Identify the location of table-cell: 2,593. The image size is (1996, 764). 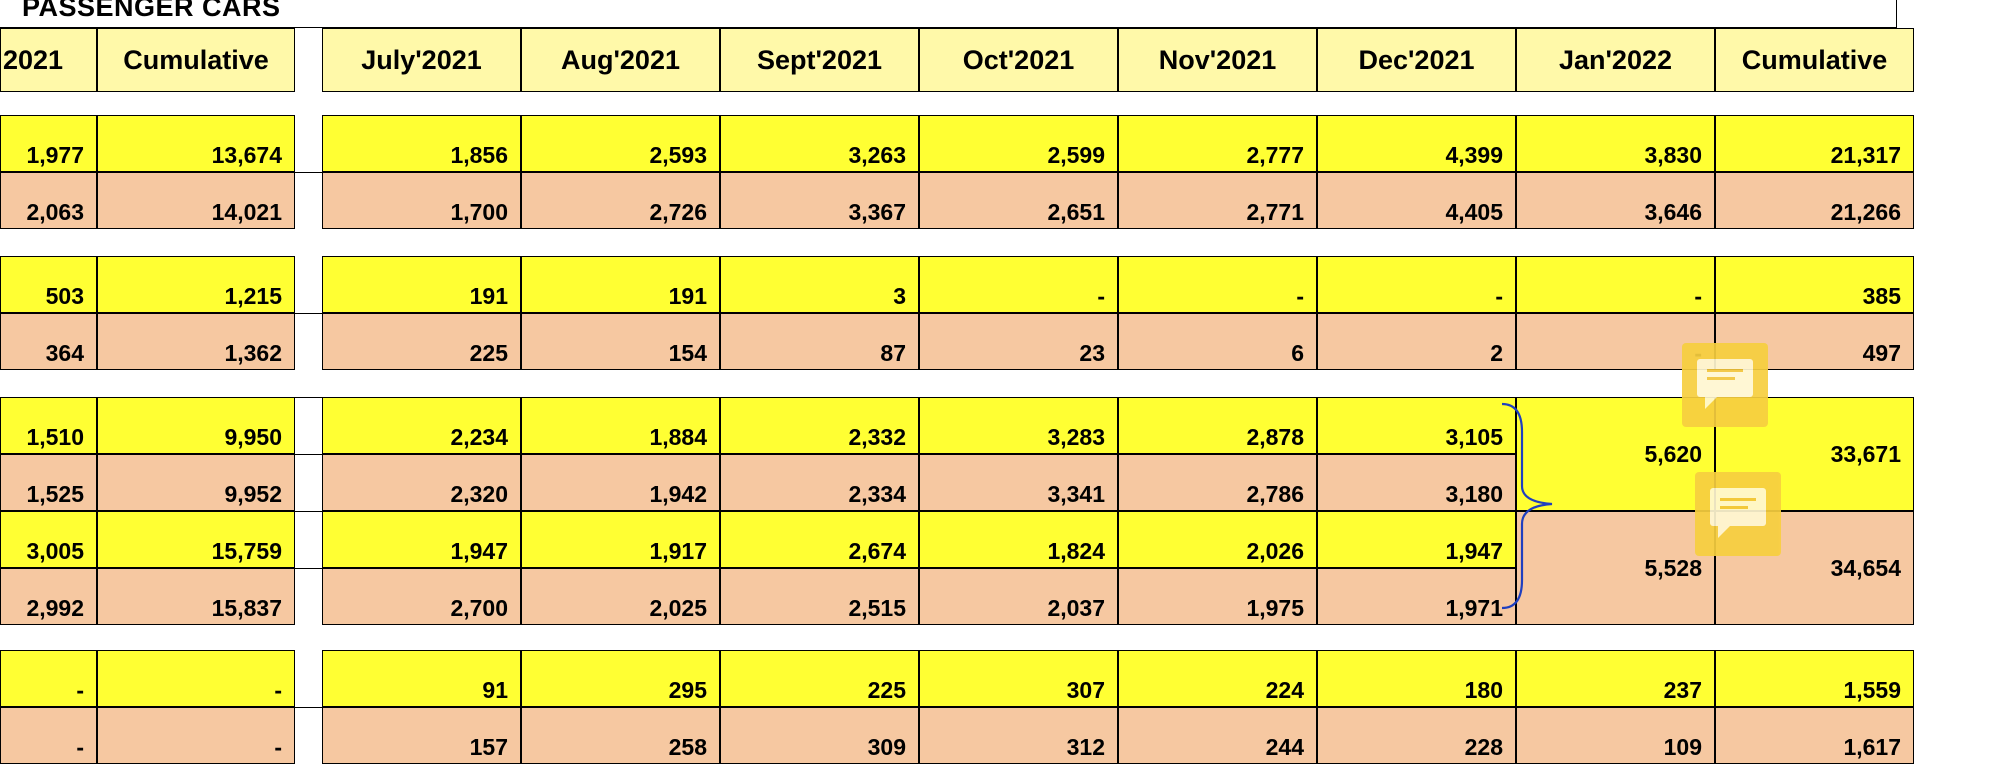
(620, 143).